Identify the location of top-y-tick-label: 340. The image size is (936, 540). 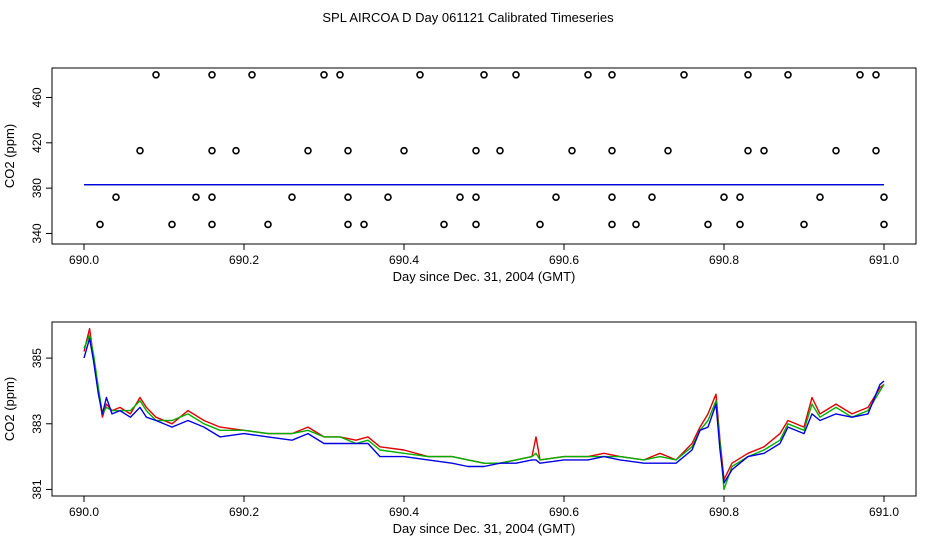
(37, 233).